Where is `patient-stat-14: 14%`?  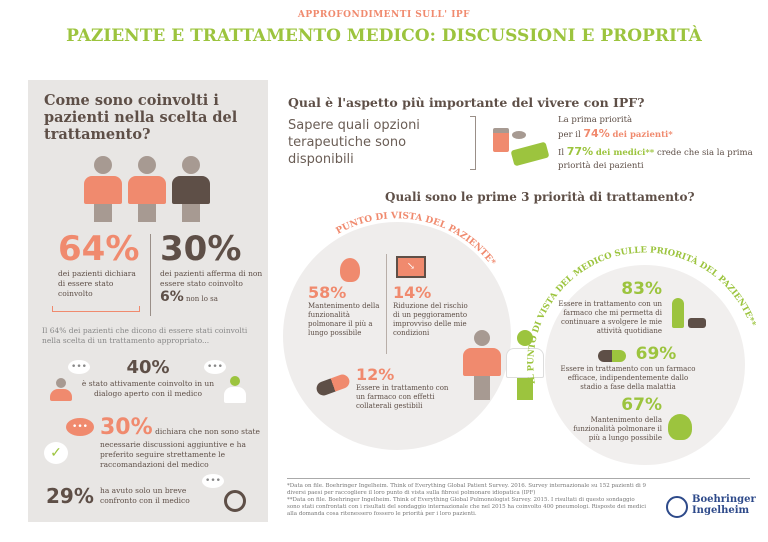
patient-stat-14: 14% is located at coordinates (412, 292).